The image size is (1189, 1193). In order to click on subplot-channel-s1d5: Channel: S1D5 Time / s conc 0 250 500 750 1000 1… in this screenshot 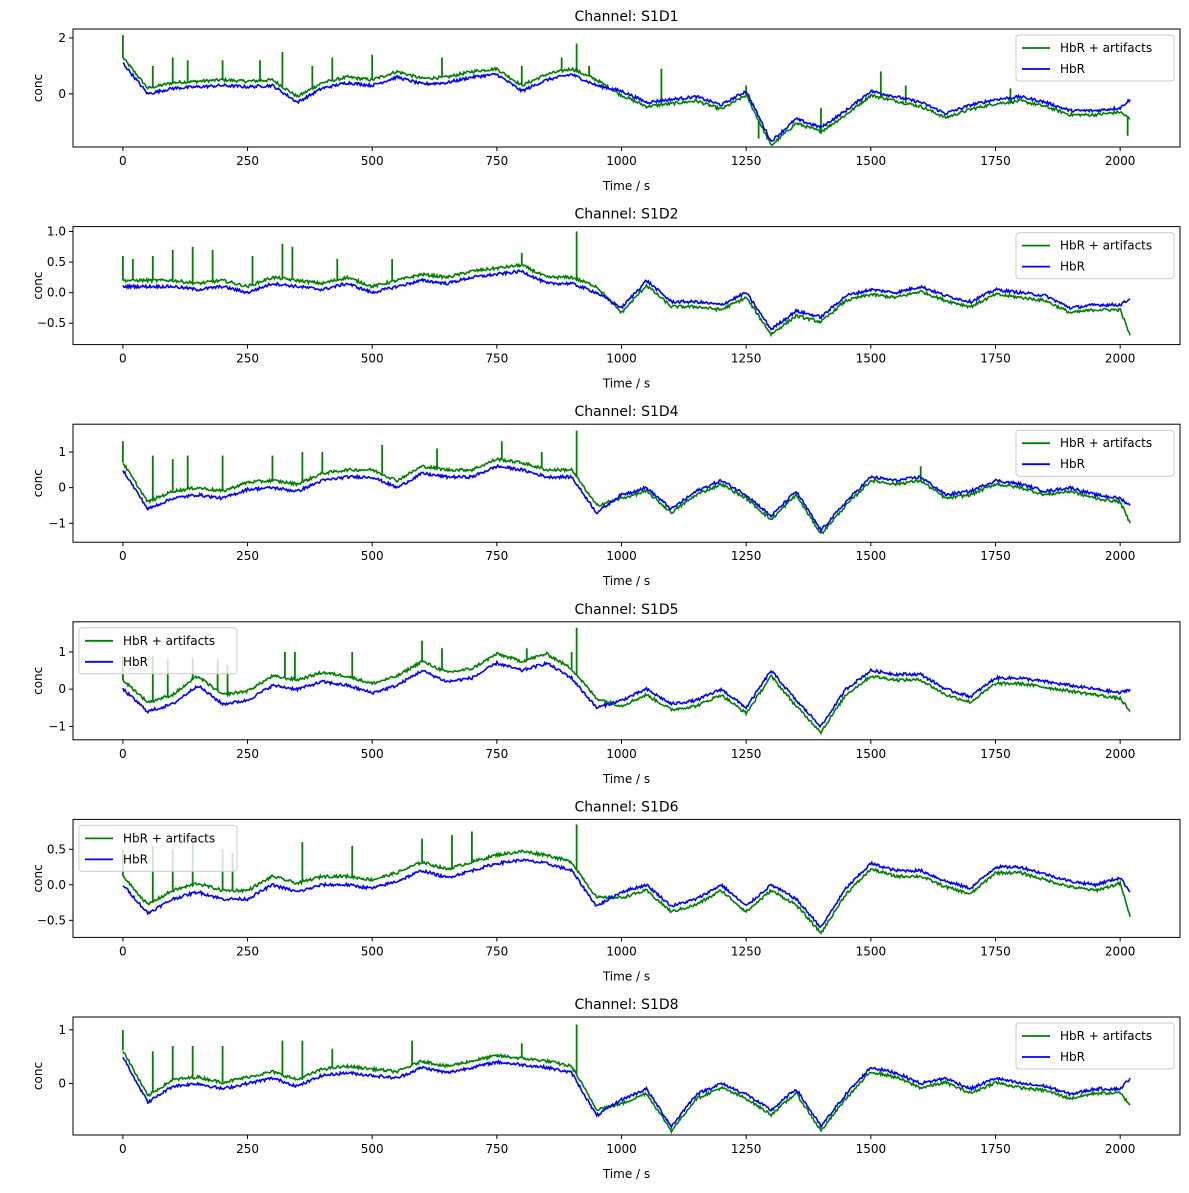, I will do `click(606, 694)`.